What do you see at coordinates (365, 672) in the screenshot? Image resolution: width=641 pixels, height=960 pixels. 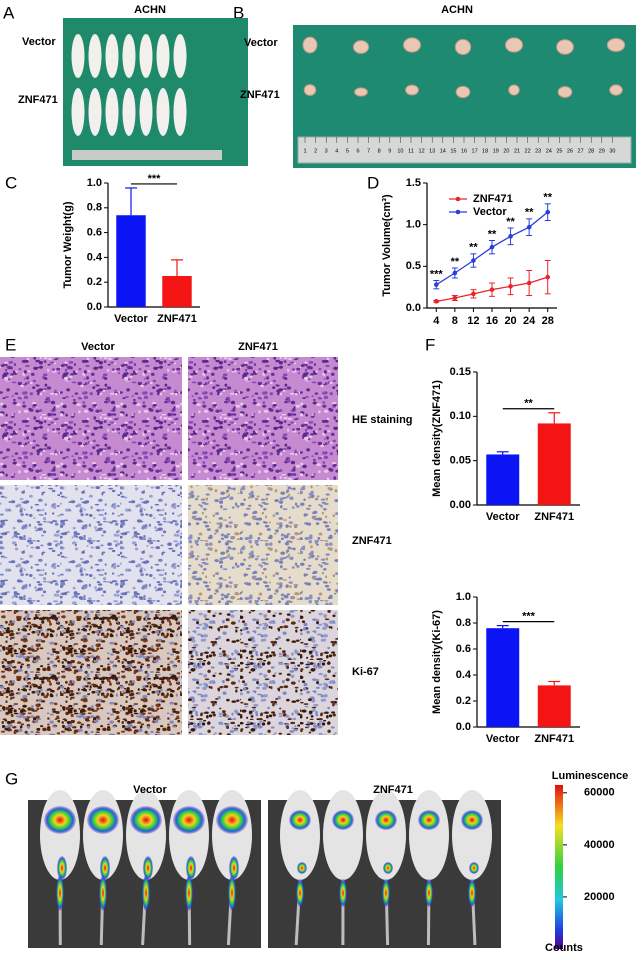 I see `row-label: Ki-67` at bounding box center [365, 672].